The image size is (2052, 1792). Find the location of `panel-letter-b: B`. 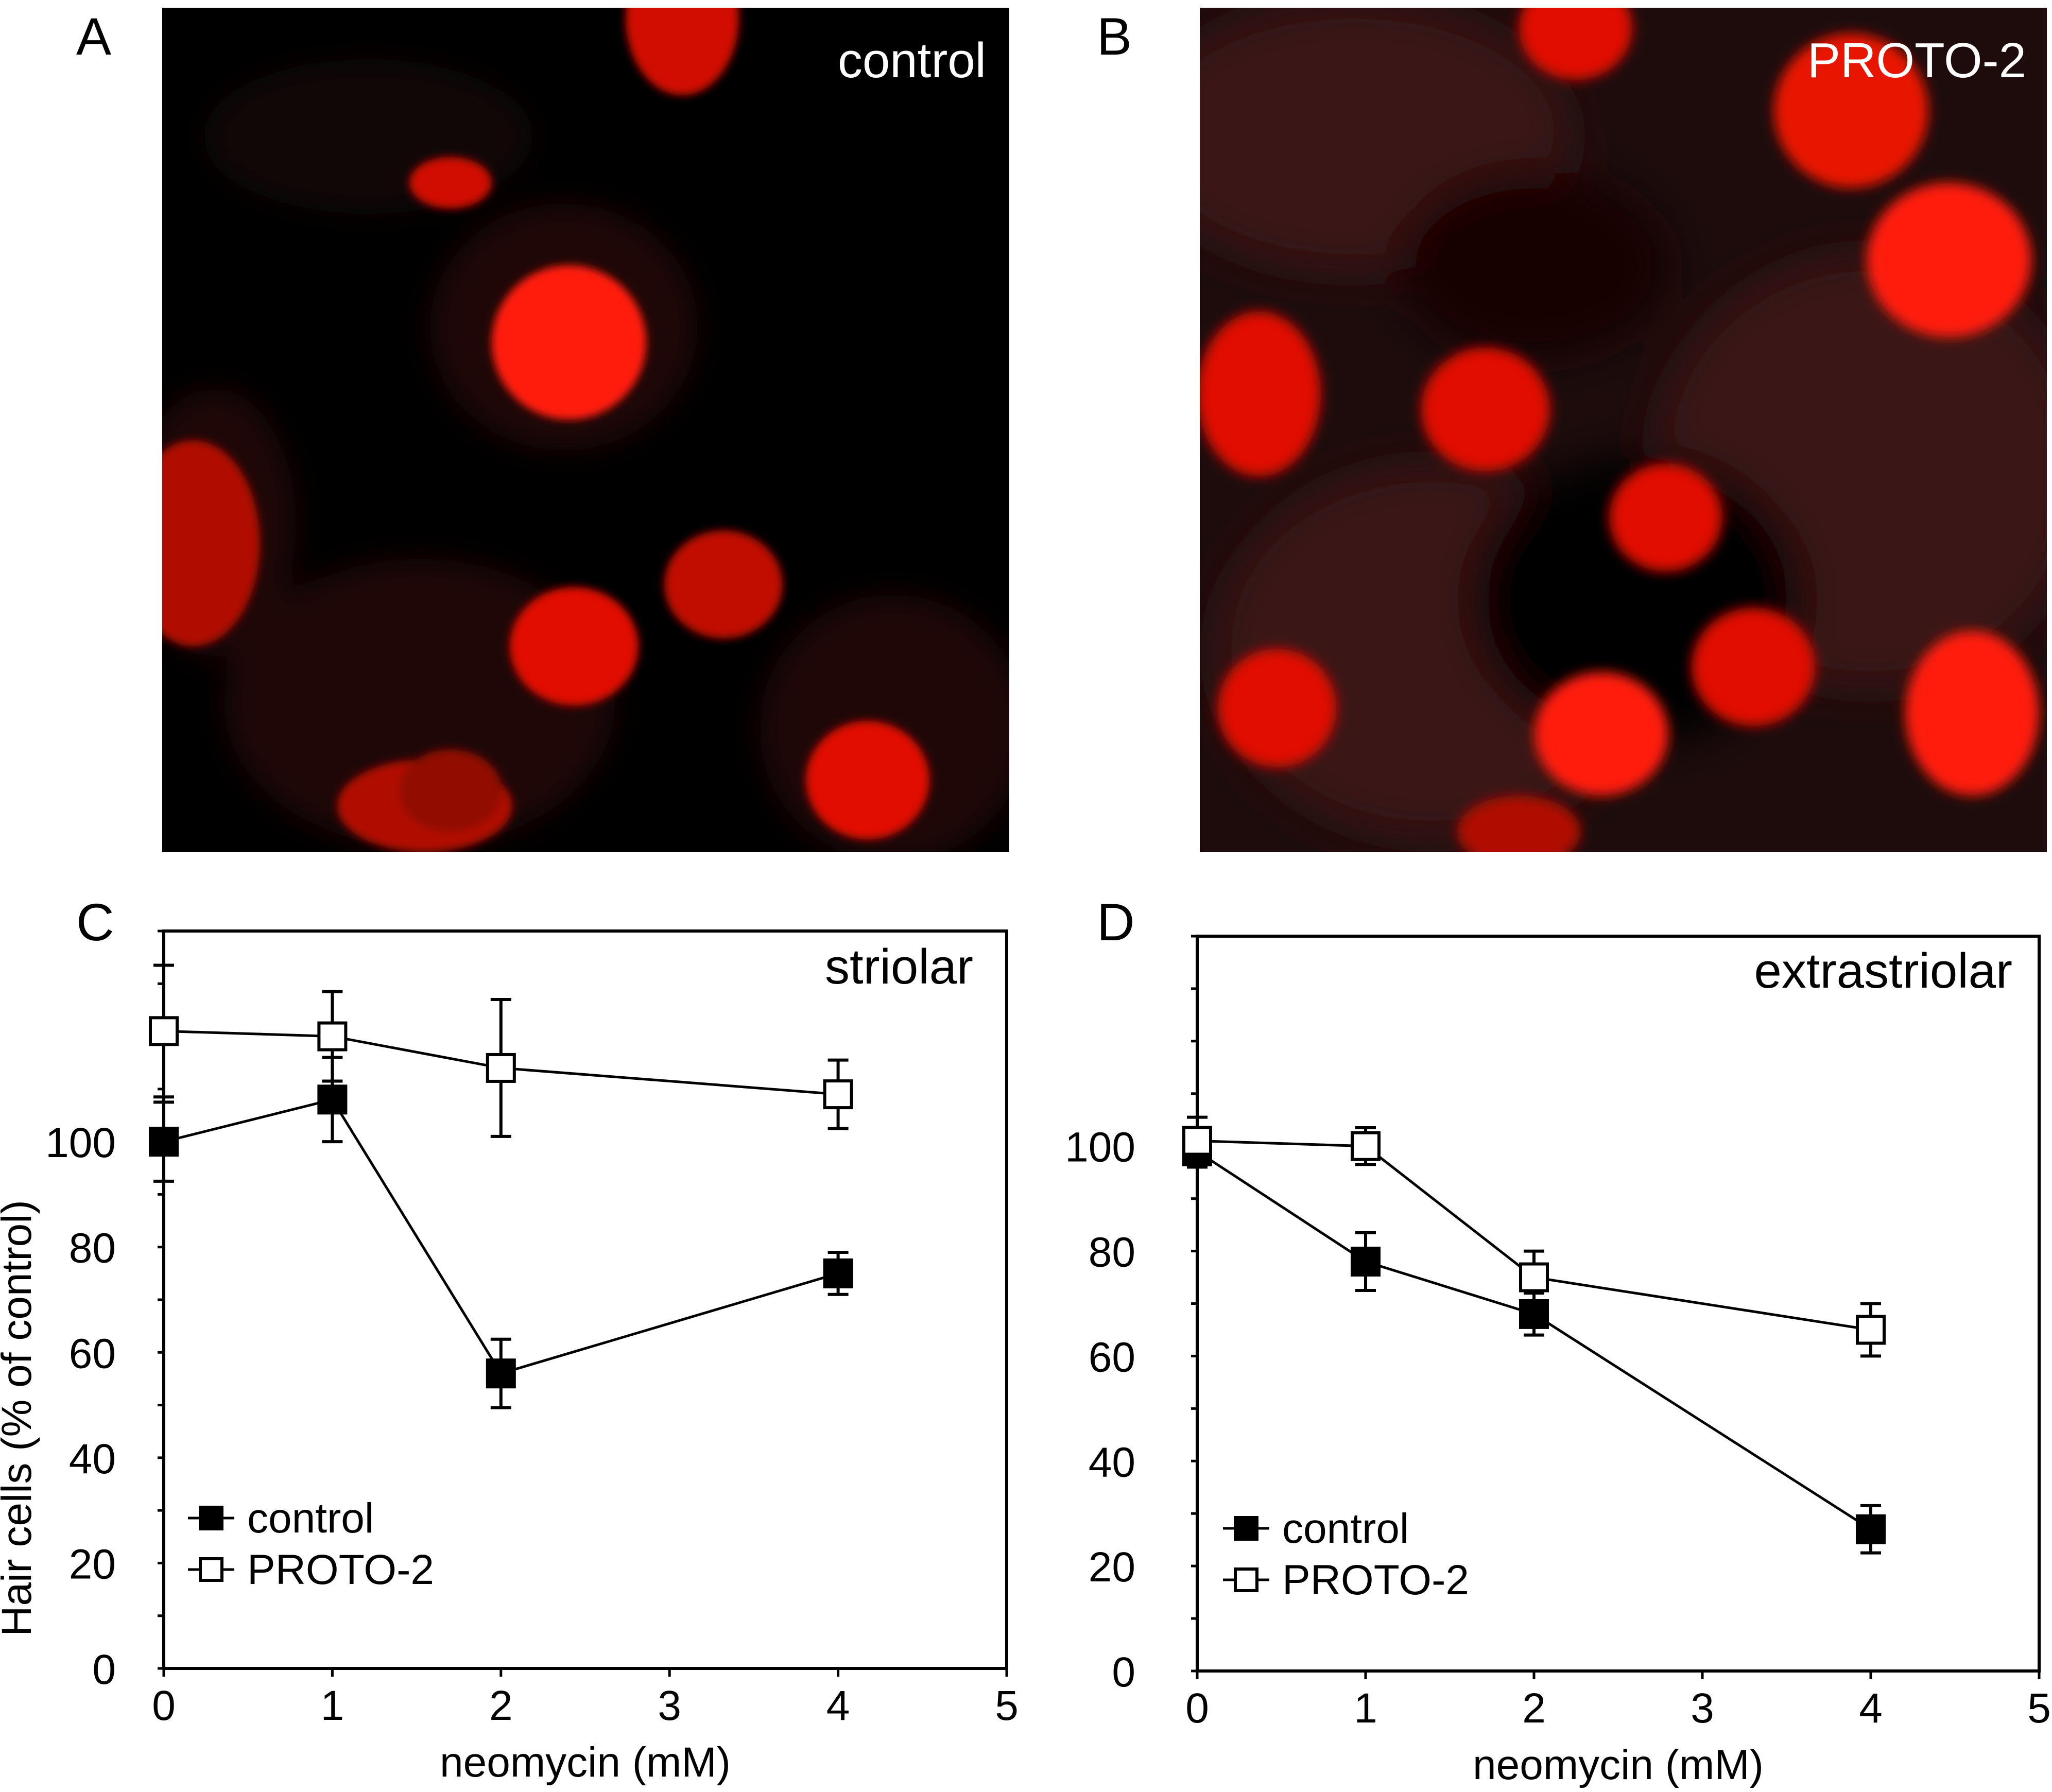

panel-letter-b: B is located at coordinates (1114, 36).